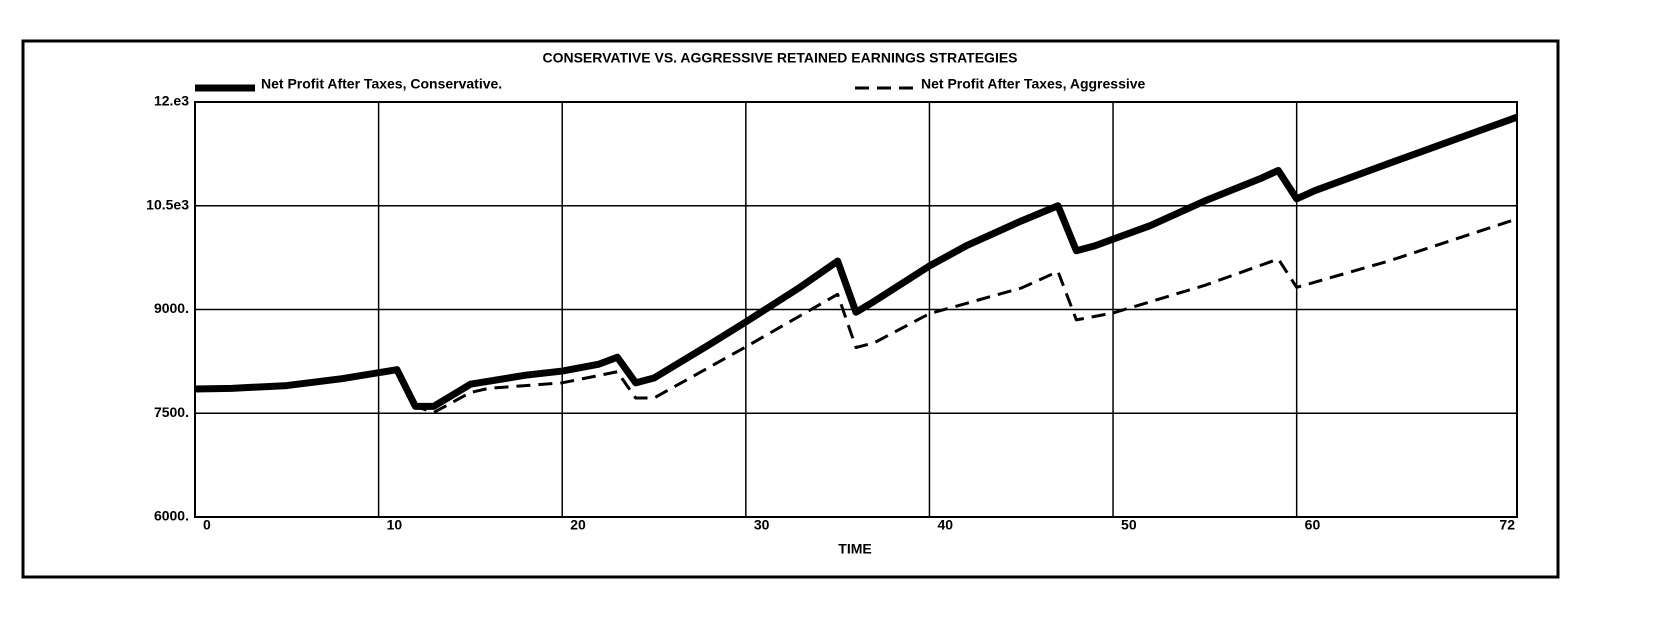 This screenshot has width=1662, height=632. What do you see at coordinates (207, 525) in the screenshot?
I see `x-tick-label: 0` at bounding box center [207, 525].